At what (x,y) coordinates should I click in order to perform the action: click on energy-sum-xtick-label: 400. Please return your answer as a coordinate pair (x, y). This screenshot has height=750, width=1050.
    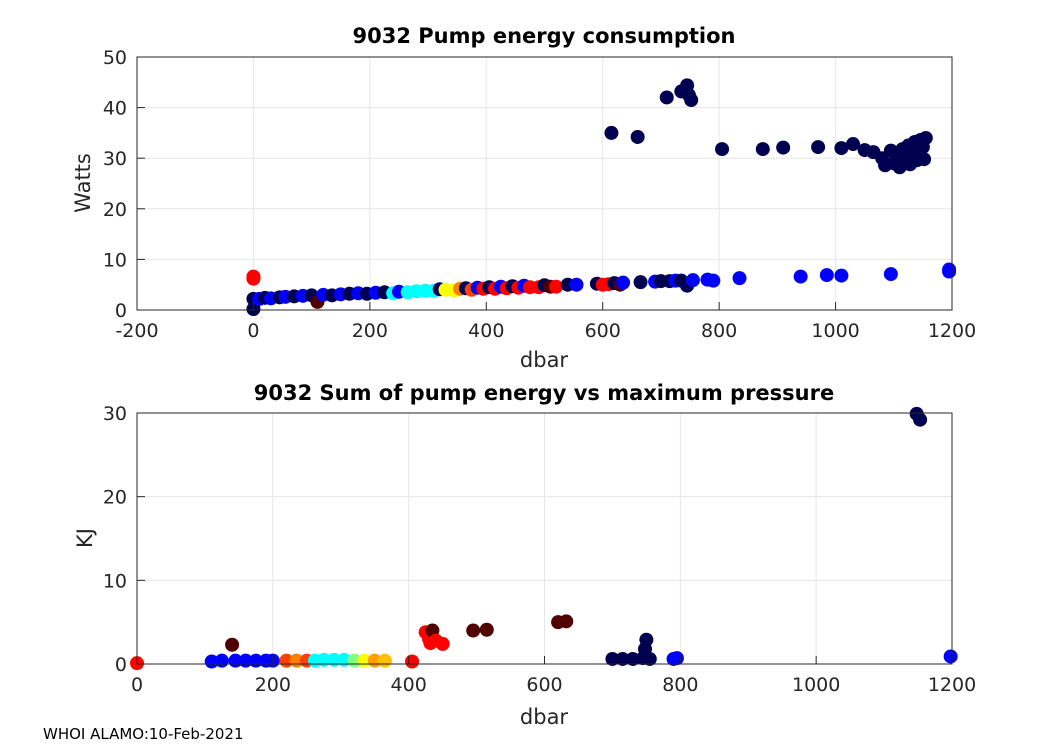
    Looking at the image, I should click on (409, 685).